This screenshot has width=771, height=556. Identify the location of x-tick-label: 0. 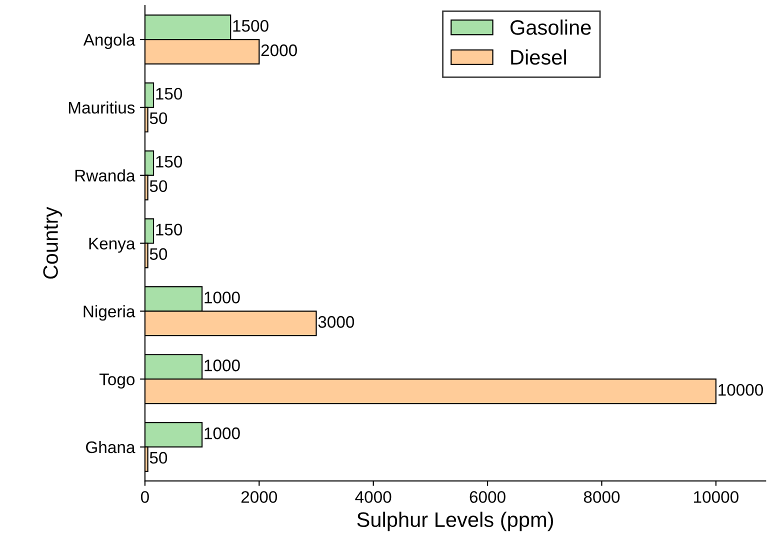
(144, 497).